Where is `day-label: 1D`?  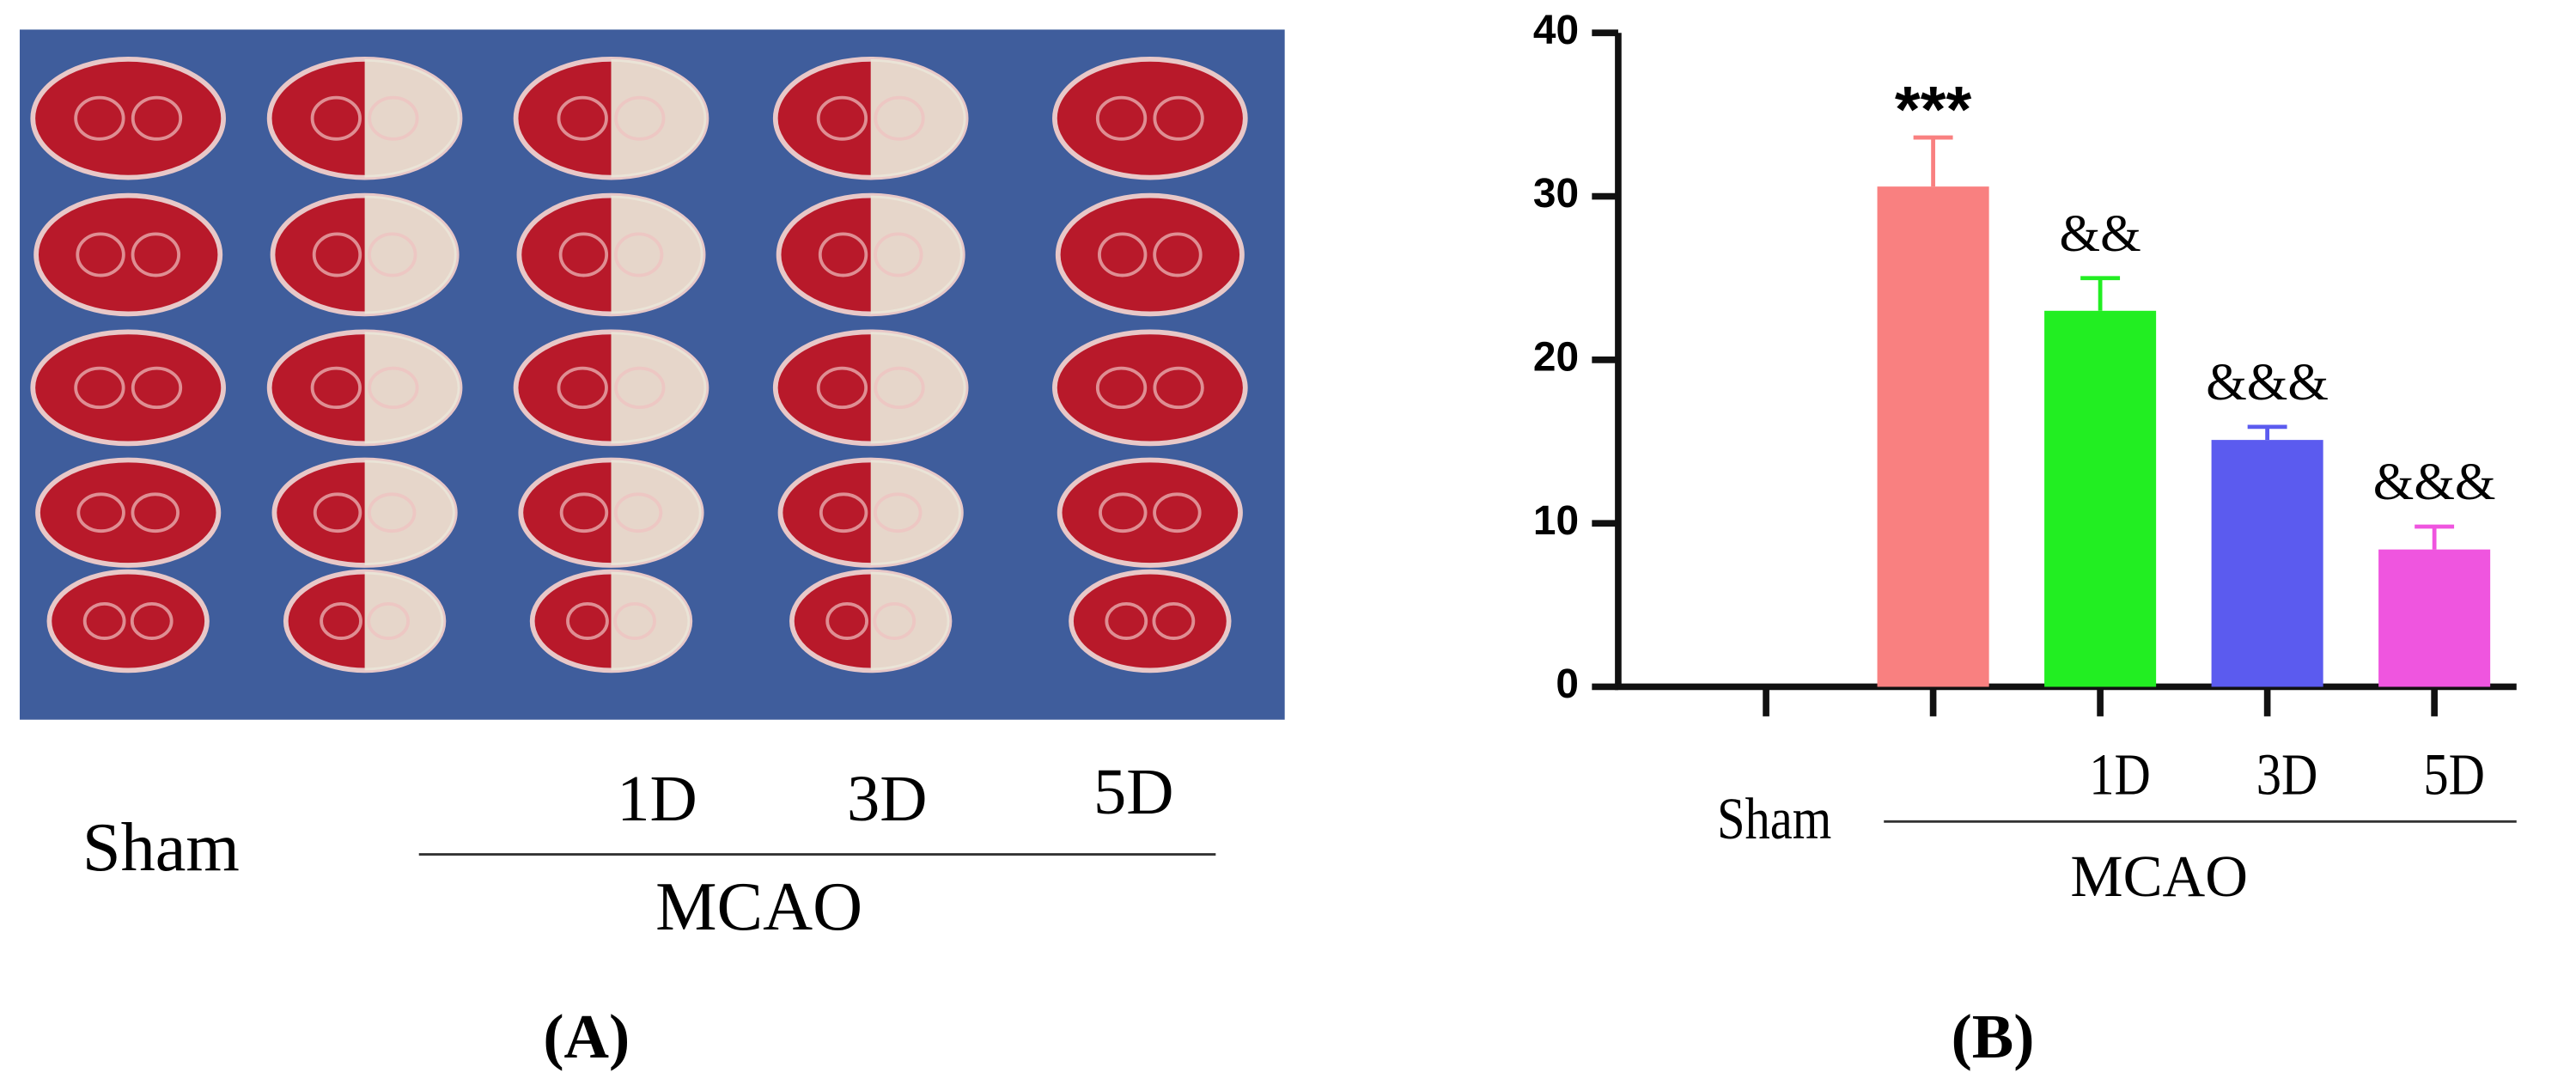 day-label: 1D is located at coordinates (657, 798).